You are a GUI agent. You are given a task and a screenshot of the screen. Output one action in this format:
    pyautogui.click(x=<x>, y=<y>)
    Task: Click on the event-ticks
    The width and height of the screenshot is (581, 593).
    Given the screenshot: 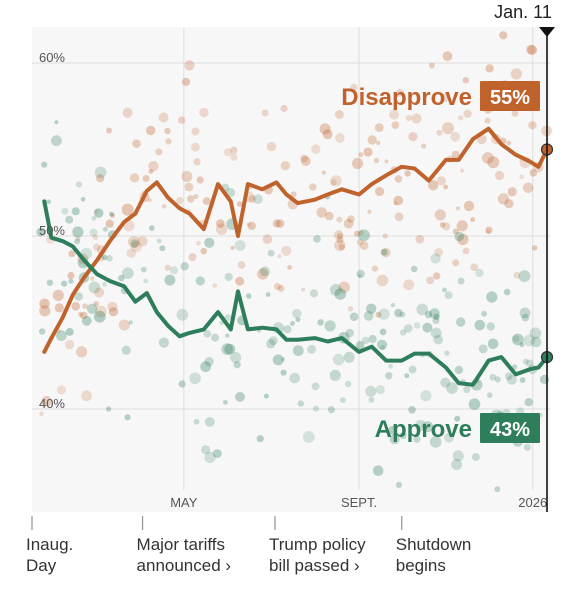 What is the action you would take?
    pyautogui.click(x=217, y=523)
    